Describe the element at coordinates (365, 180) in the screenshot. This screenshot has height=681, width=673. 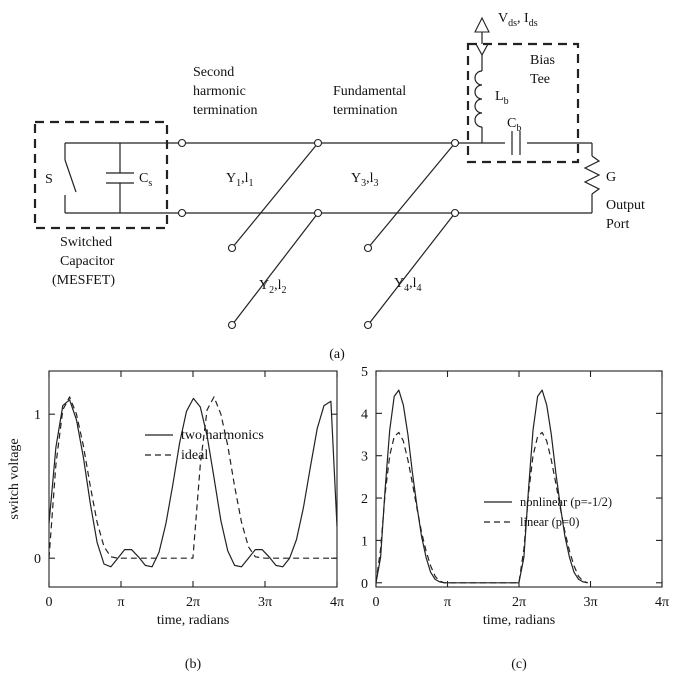
I see `y3-label: Y3​,l3​` at that location.